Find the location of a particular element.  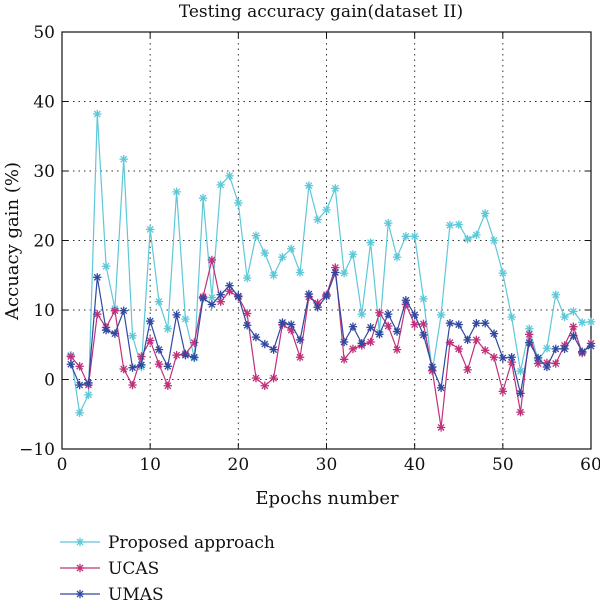

y-axis-label: Accuacy gain (%) is located at coordinates (12, 241).